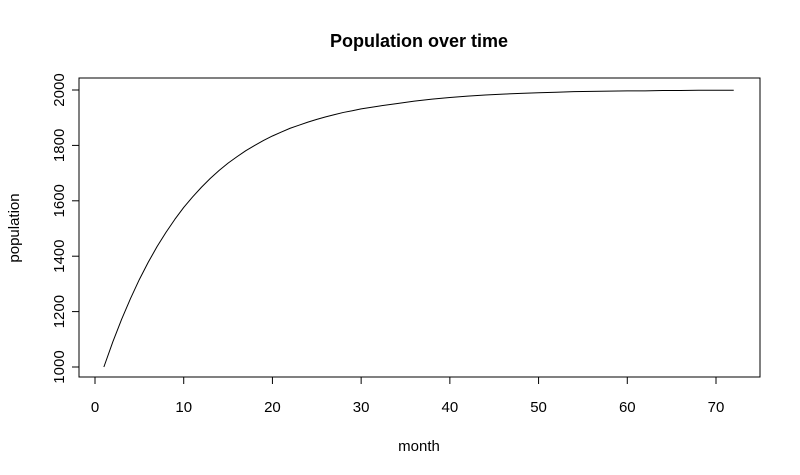 This screenshot has height=475, width=800. Describe the element at coordinates (716, 407) in the screenshot. I see `x-tick-label: 70` at that location.